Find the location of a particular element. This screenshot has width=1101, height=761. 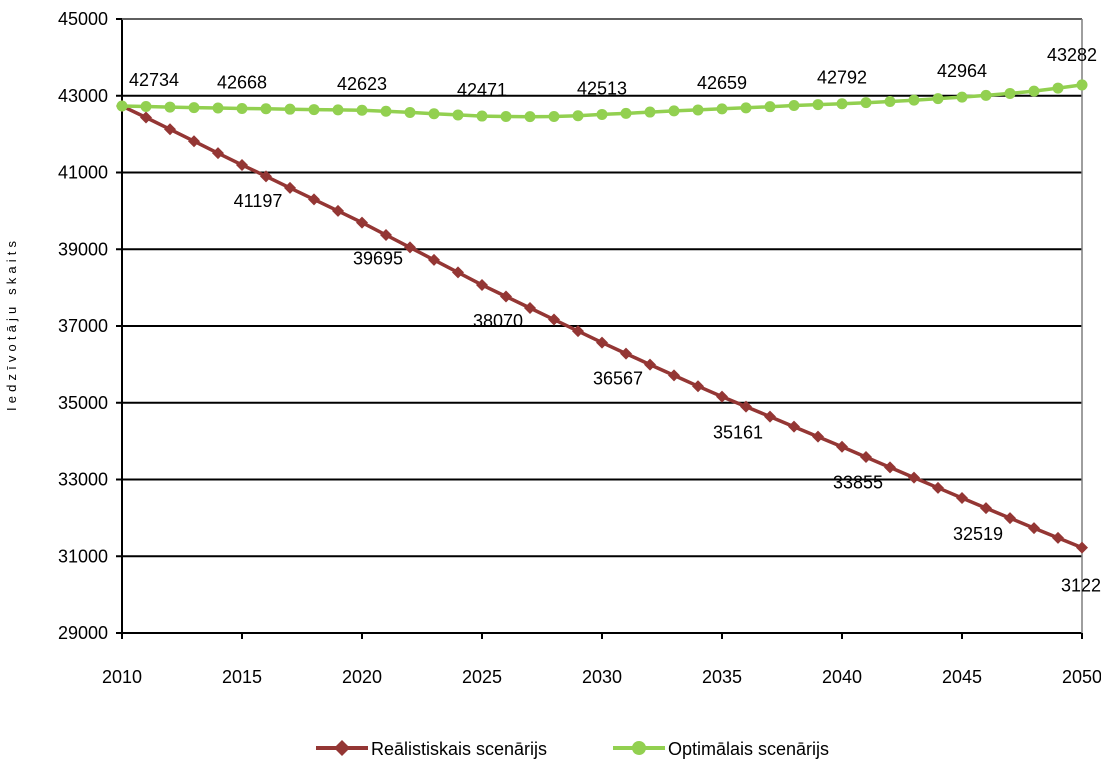

data-label: 42734 is located at coordinates (154, 80).